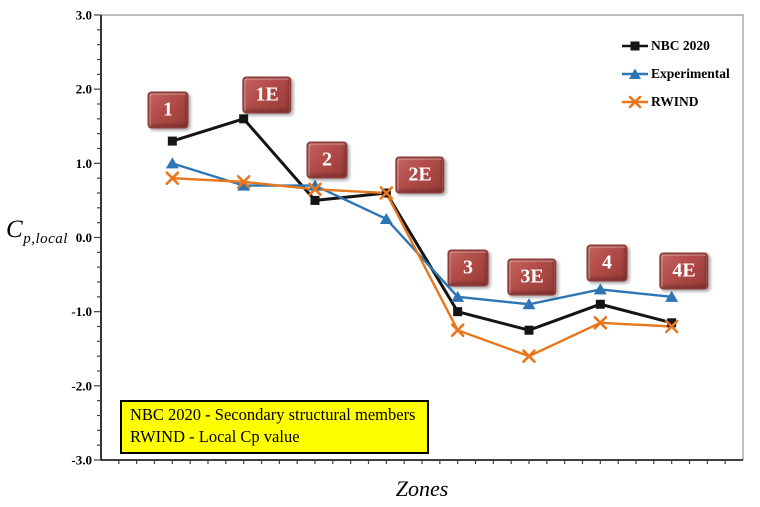 This screenshot has width=760, height=507. I want to click on legend-item-experimental: Experimental, so click(675, 74).